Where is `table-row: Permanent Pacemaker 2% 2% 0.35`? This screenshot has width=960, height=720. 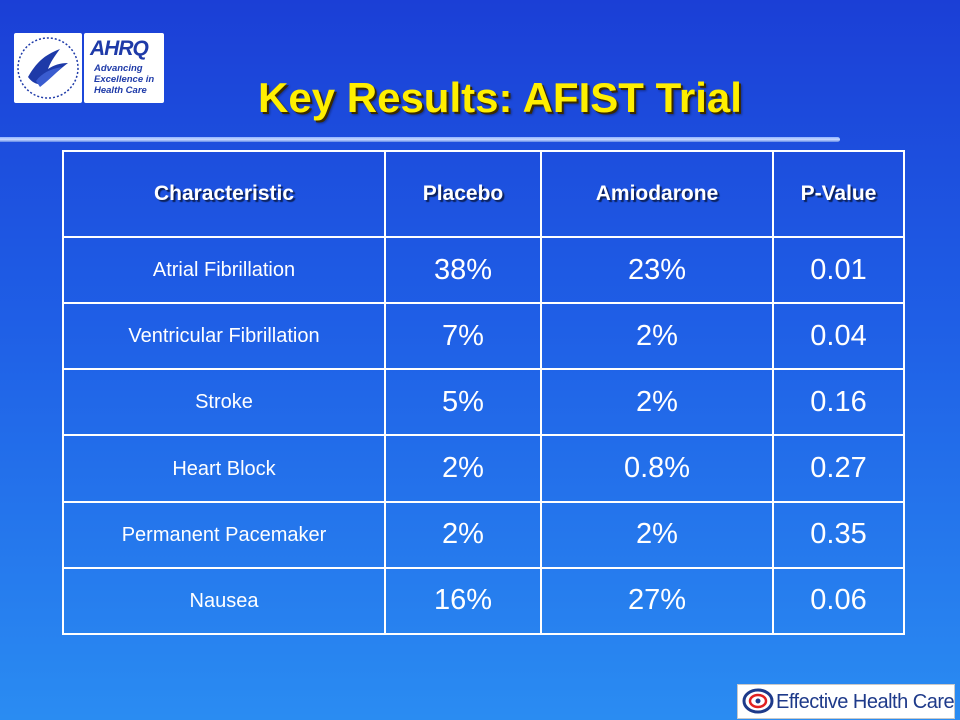 table-row: Permanent Pacemaker 2% 2% 0.35 is located at coordinates (483, 534).